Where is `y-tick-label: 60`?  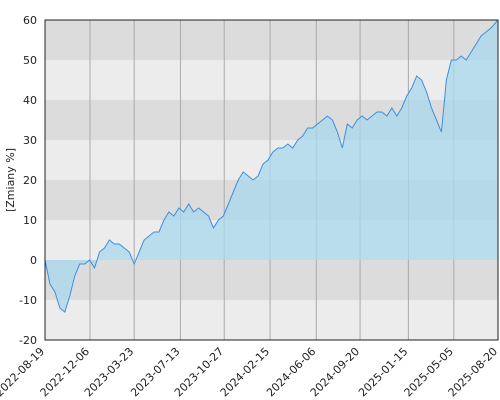 y-tick-label: 60 is located at coordinates (30, 20).